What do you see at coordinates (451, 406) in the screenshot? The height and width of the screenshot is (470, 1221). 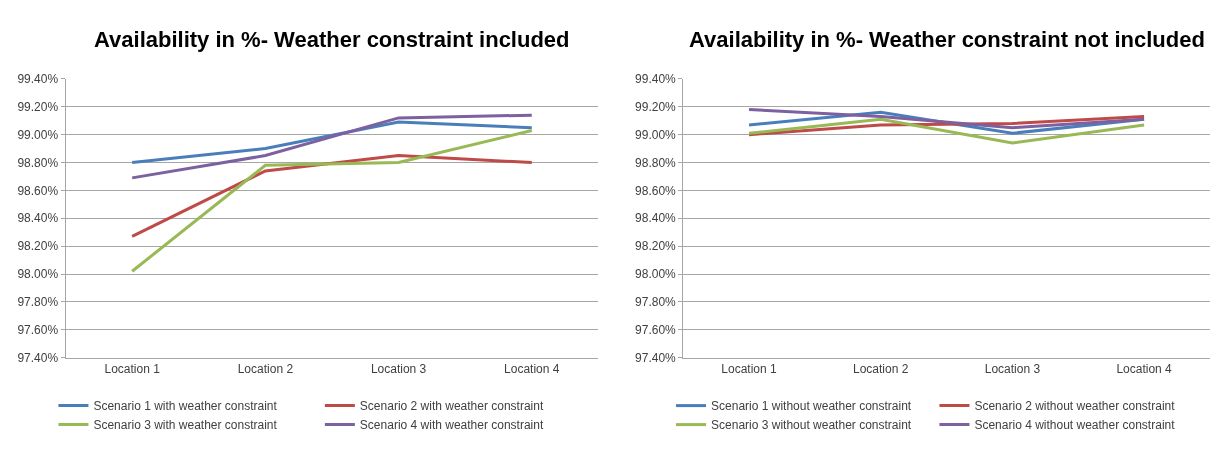 I see `legend-label: Scenario 2 with weather constraint` at bounding box center [451, 406].